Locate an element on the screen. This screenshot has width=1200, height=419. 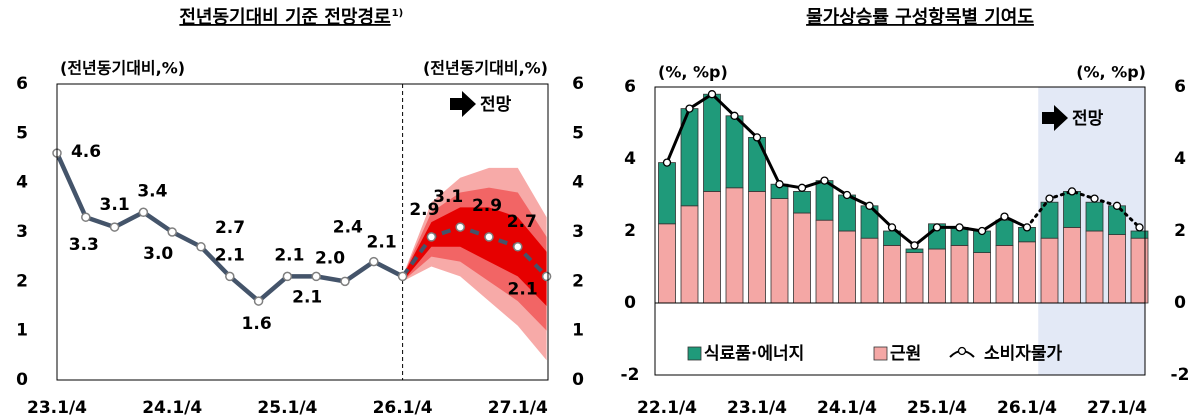
y2-tick-label: 0 is located at coordinates (1180, 303).